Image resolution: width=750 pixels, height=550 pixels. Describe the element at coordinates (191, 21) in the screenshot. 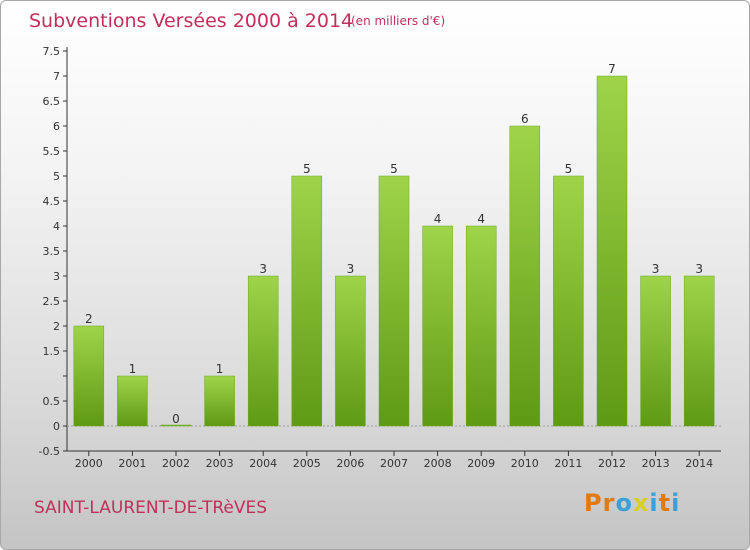

I see `chart-title: Subventions Versées 2000 à 2014` at that location.